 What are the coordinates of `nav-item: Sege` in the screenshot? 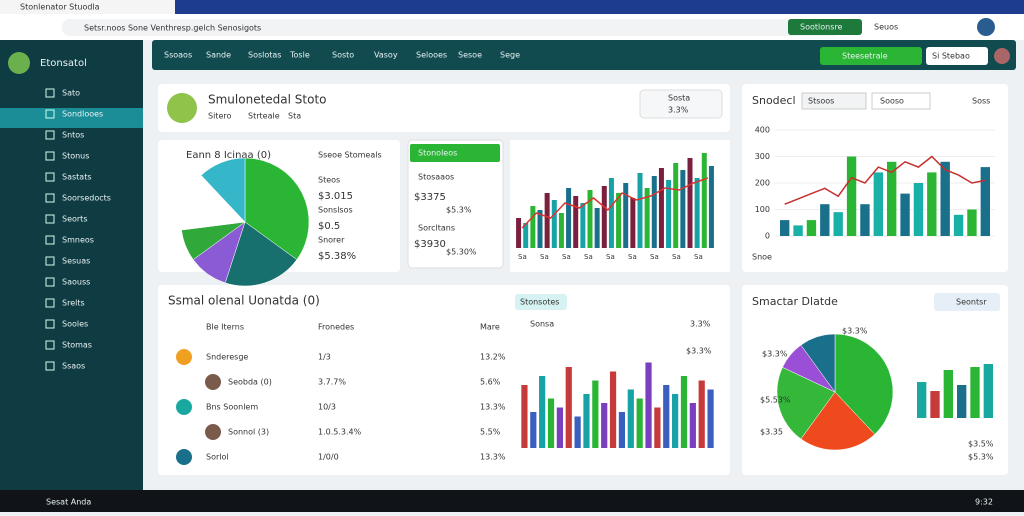 It's located at (510, 55).